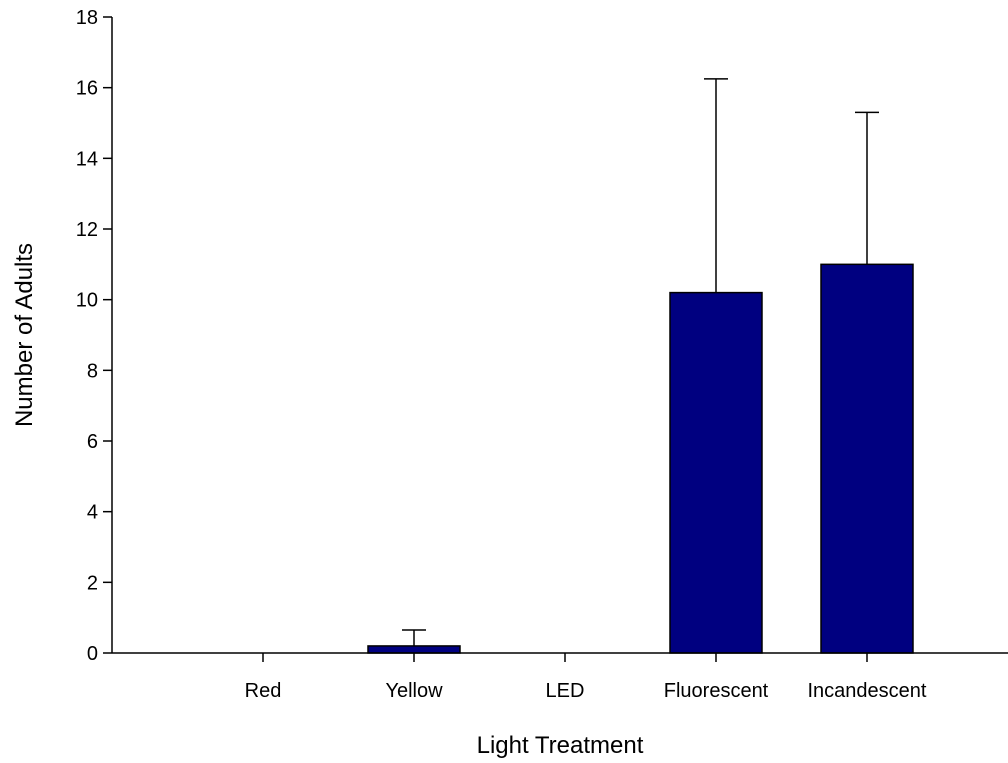  What do you see at coordinates (414, 691) in the screenshot?
I see `x-tick-label-yellow: Yellow` at bounding box center [414, 691].